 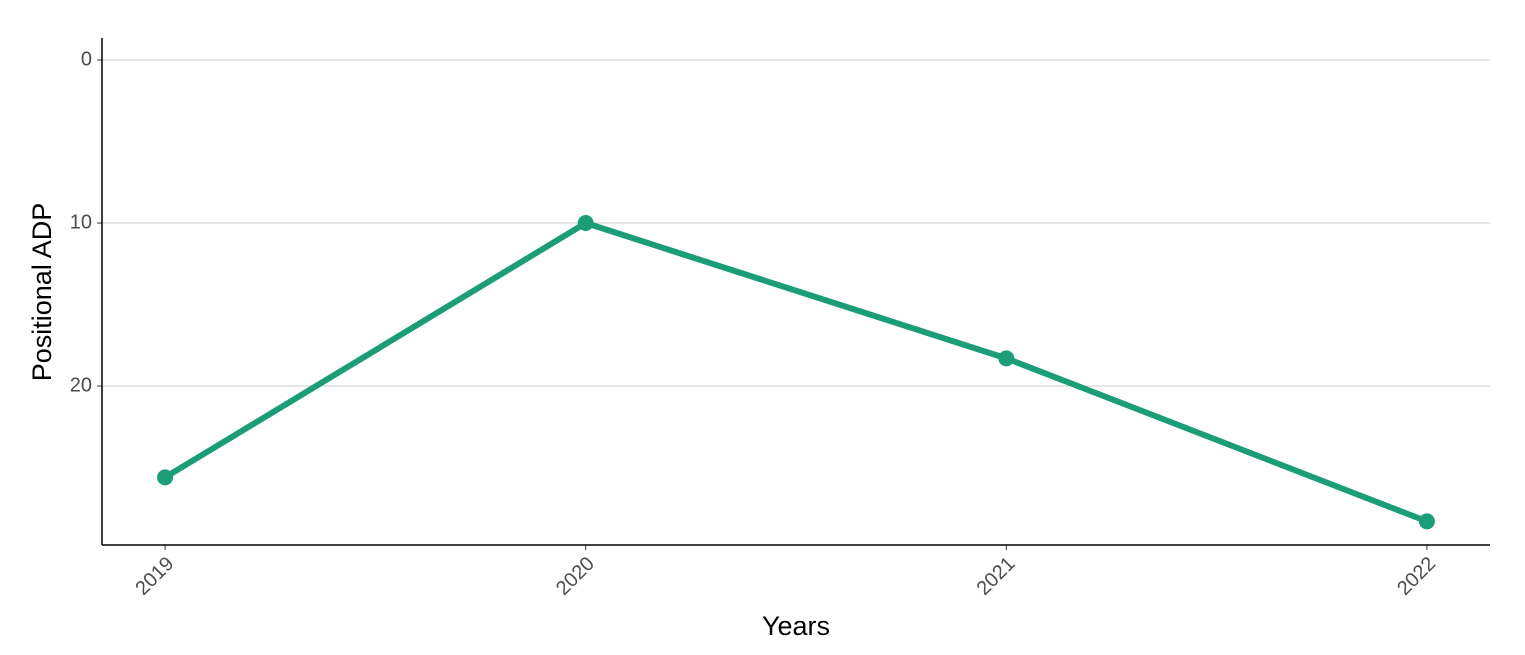 What do you see at coordinates (81, 222) in the screenshot?
I see `y-tick-label: 10` at bounding box center [81, 222].